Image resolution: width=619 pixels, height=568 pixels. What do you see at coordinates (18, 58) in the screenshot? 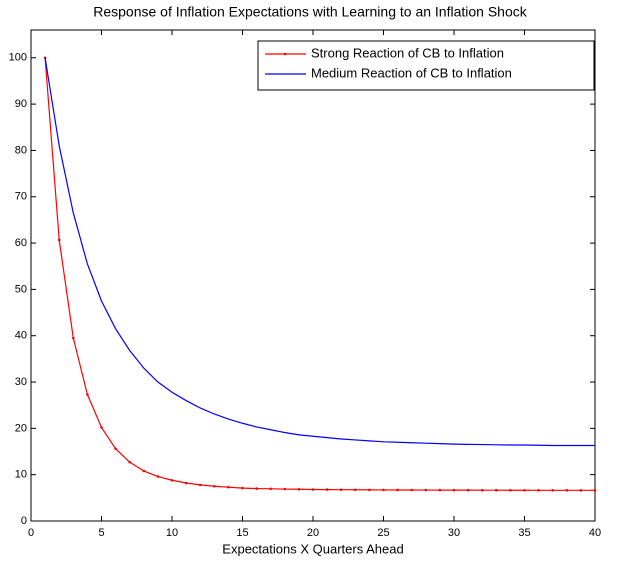
I see `y-tick-label: 100` at bounding box center [18, 58].